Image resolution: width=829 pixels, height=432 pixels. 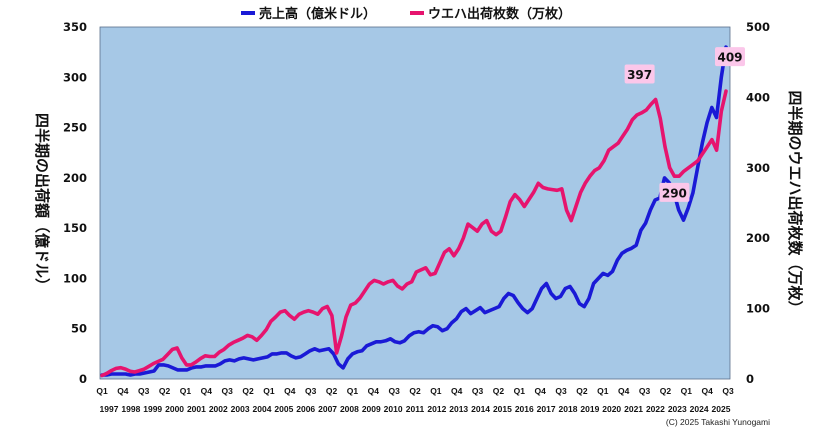 I want to click on x-year-label: 2001, so click(x=196, y=409).